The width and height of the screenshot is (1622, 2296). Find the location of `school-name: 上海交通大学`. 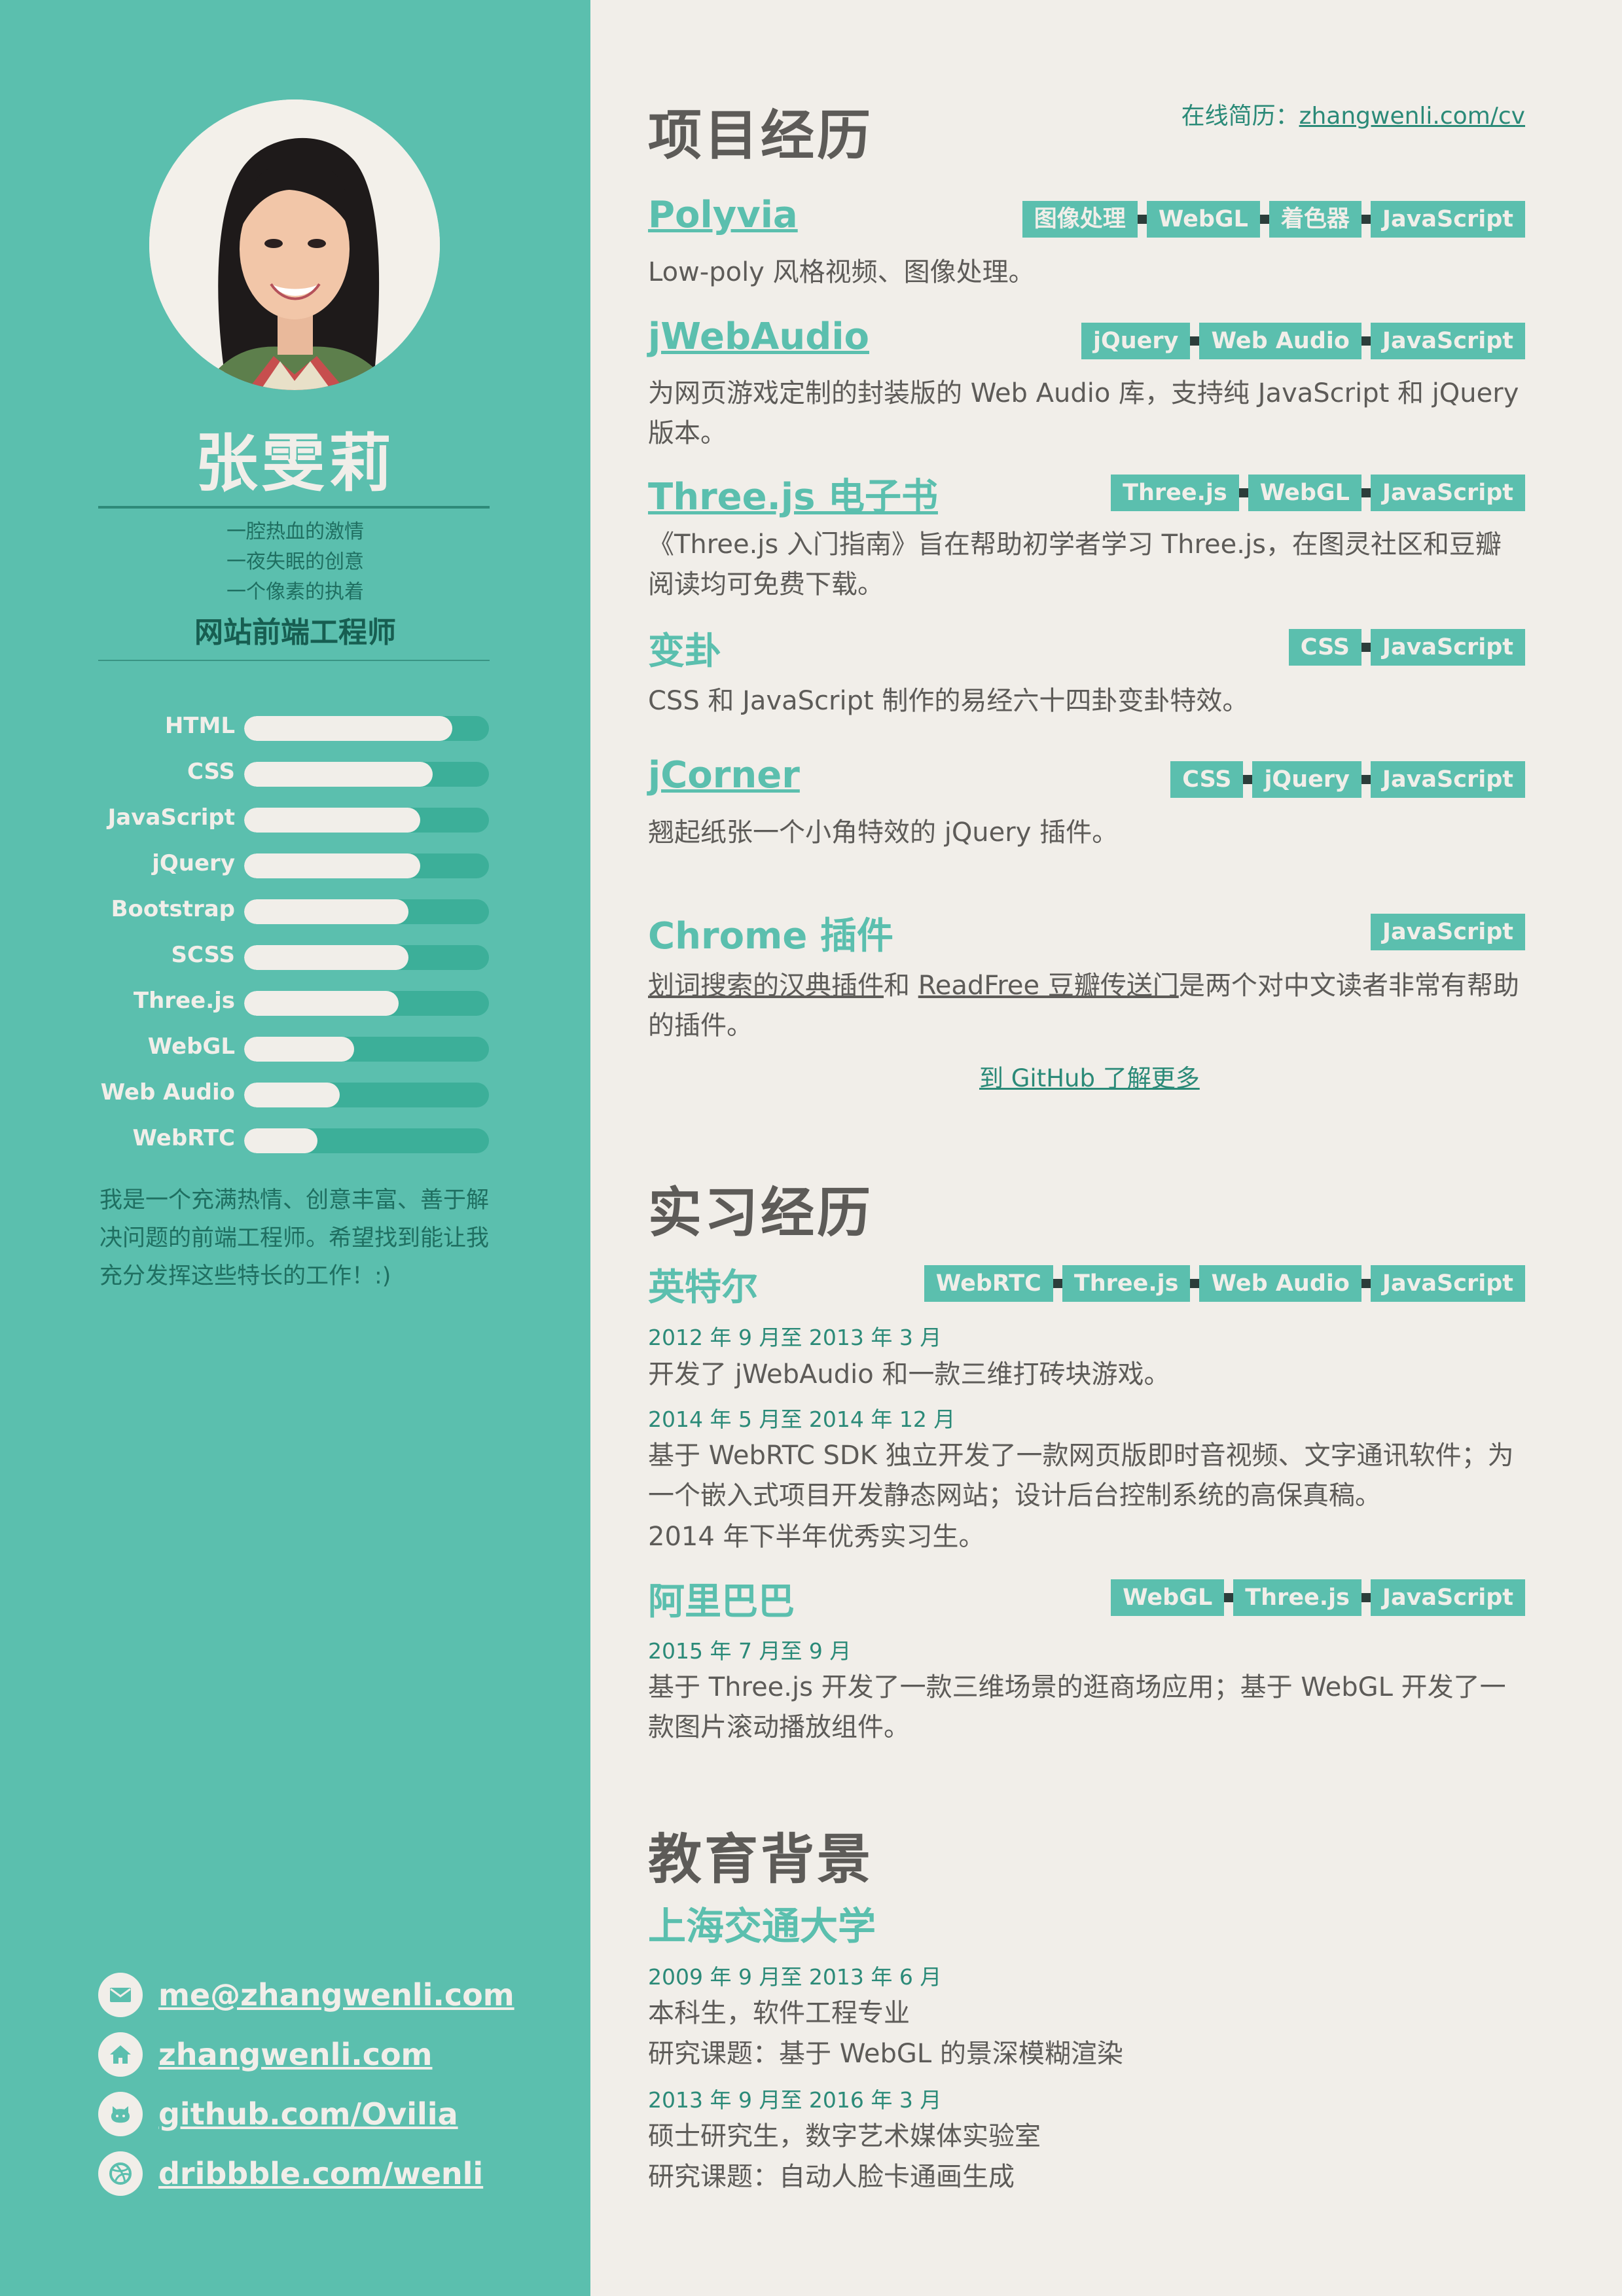

school-name: 上海交通大学 is located at coordinates (762, 1926).